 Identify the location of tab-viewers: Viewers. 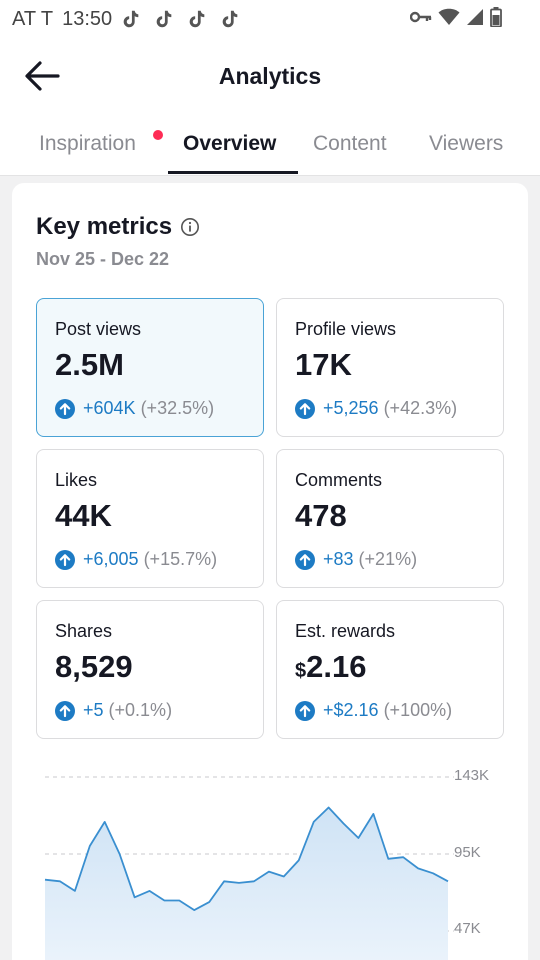
(466, 143).